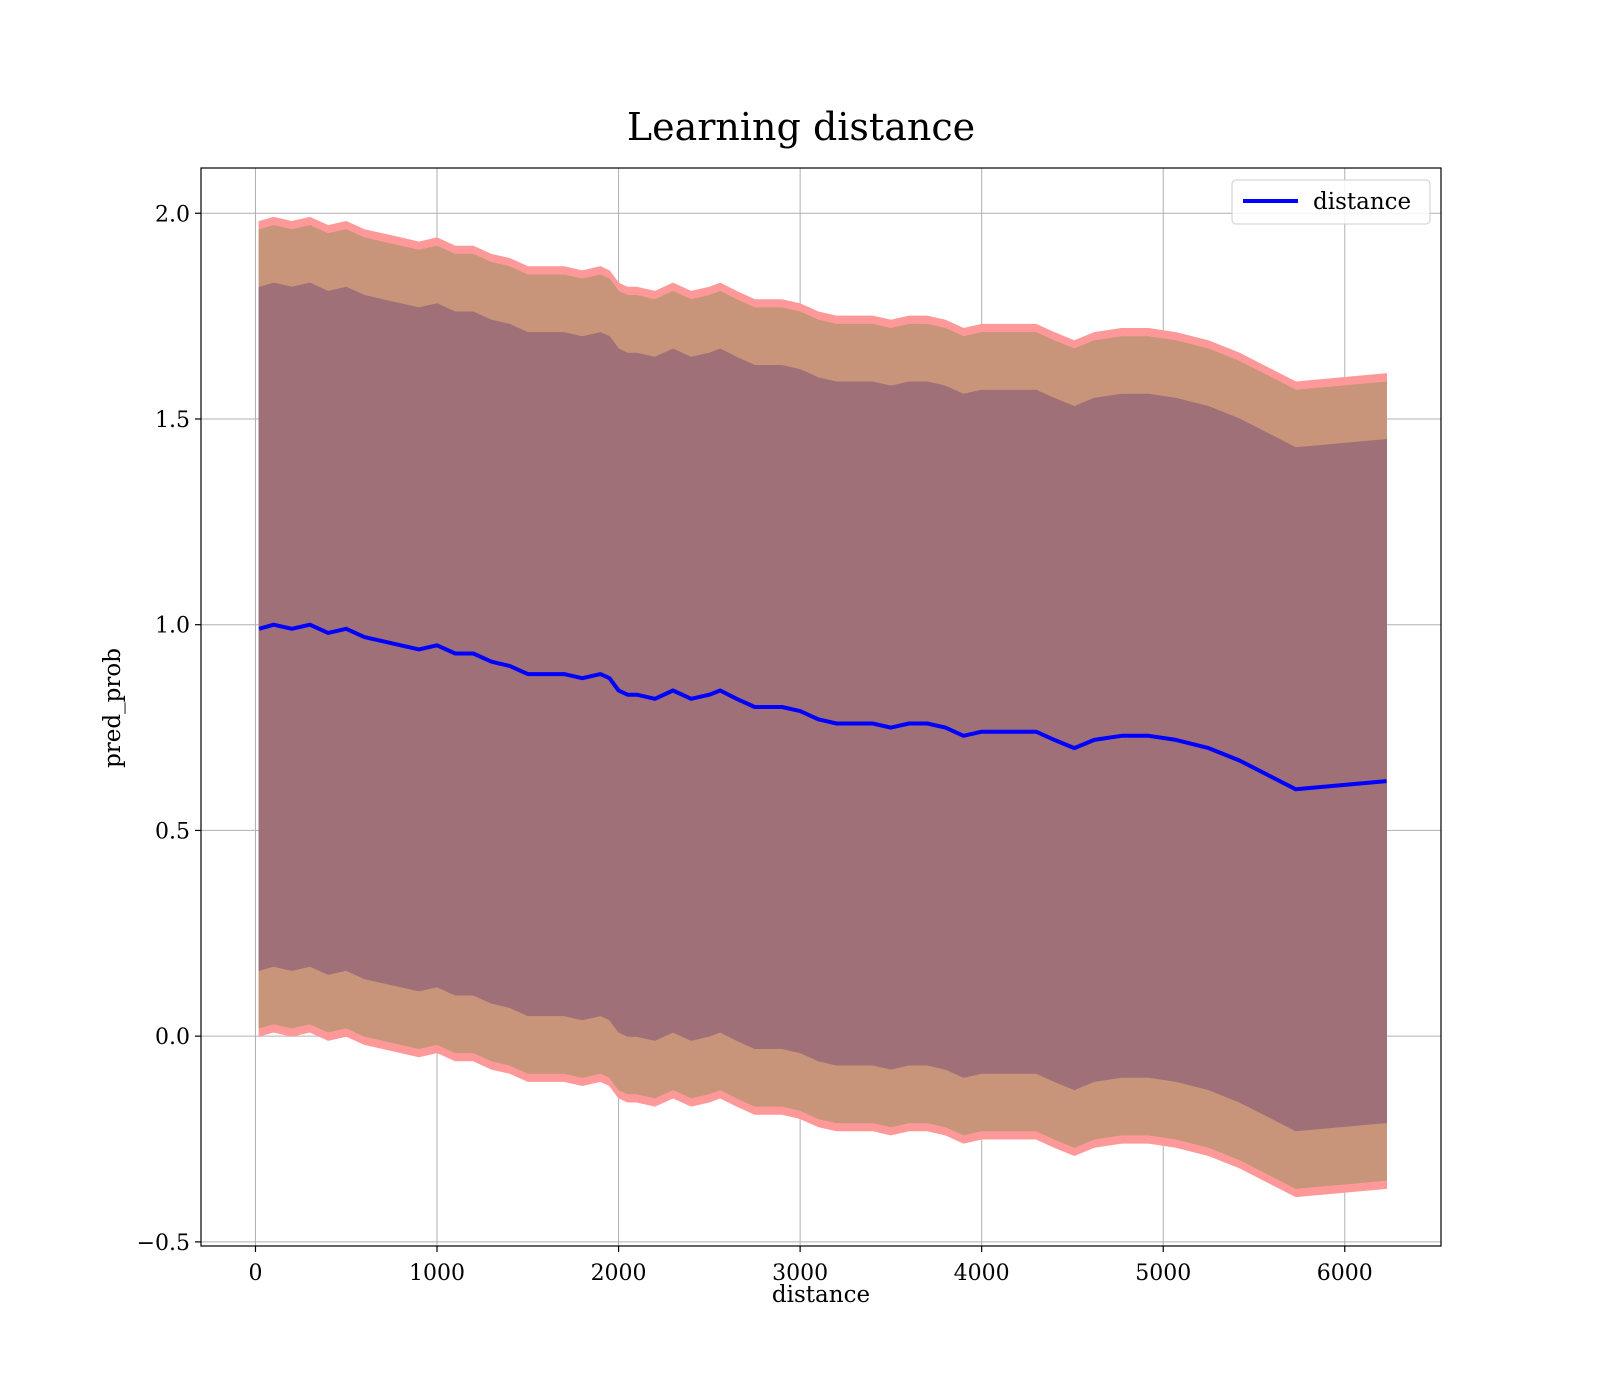 This screenshot has height=1400, width=1600. Describe the element at coordinates (255, 1273) in the screenshot. I see `x-tick-label: 0` at that location.